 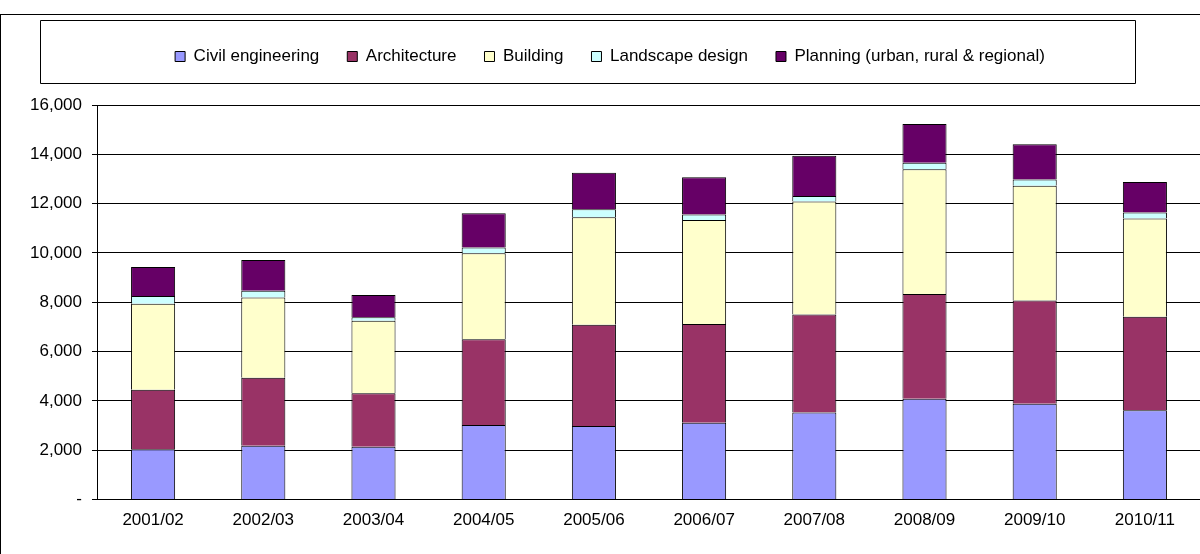 I want to click on x-tick-label: 2007/08, so click(x=814, y=520).